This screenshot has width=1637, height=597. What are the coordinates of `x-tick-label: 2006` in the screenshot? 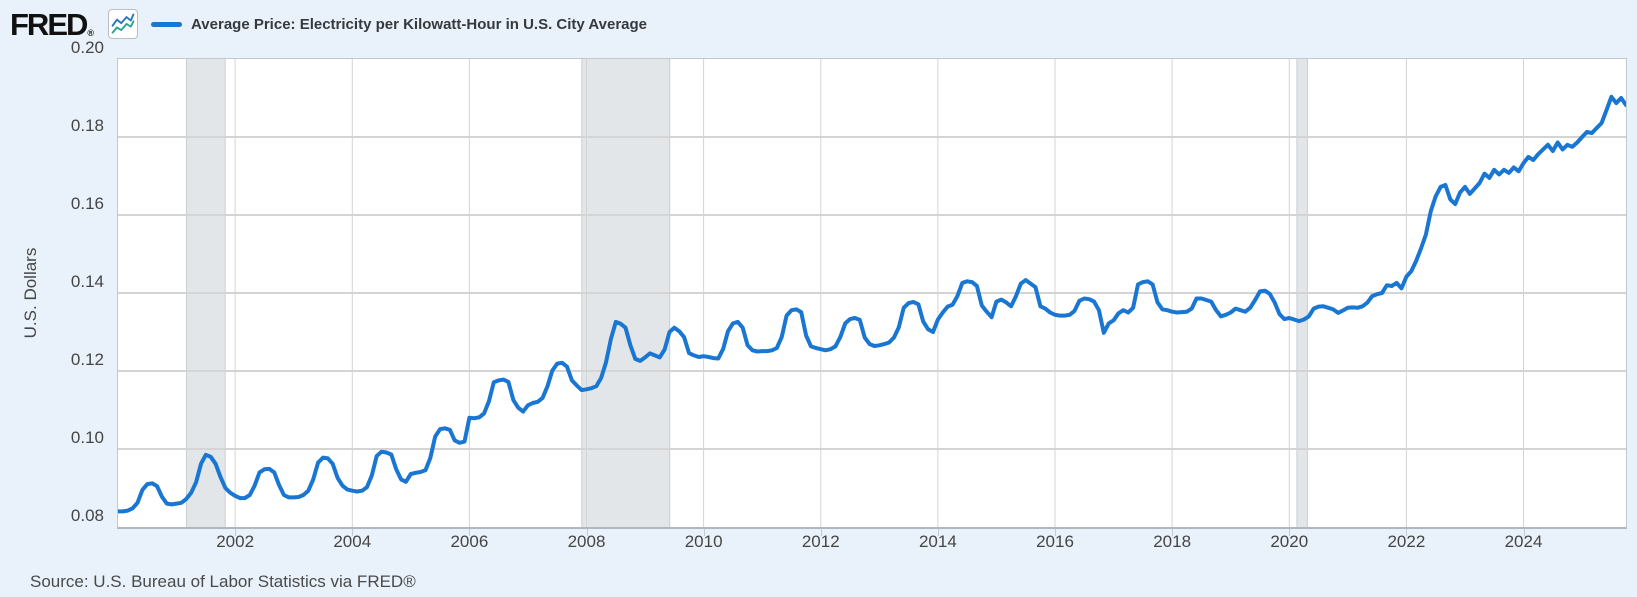 It's located at (469, 541).